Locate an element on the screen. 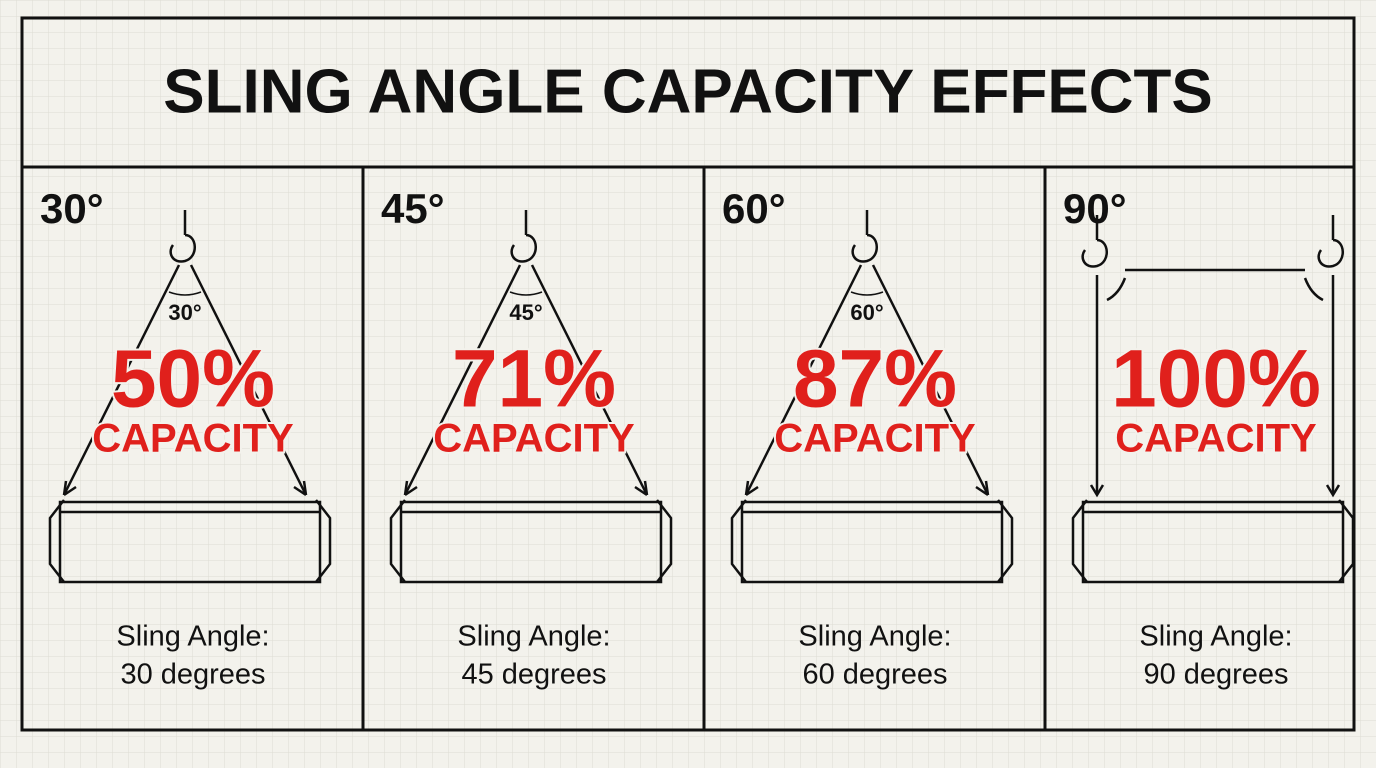 The height and width of the screenshot is (768, 1376). angle-label: 60° is located at coordinates (754, 208).